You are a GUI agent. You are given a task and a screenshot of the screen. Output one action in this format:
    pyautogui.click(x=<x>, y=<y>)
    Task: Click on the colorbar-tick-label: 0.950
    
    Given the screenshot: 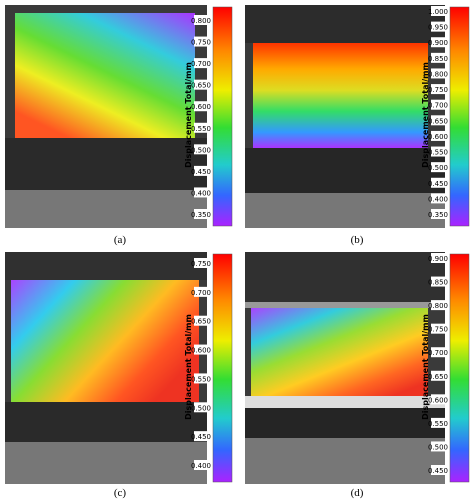 What is the action you would take?
    pyautogui.click(x=438, y=28)
    